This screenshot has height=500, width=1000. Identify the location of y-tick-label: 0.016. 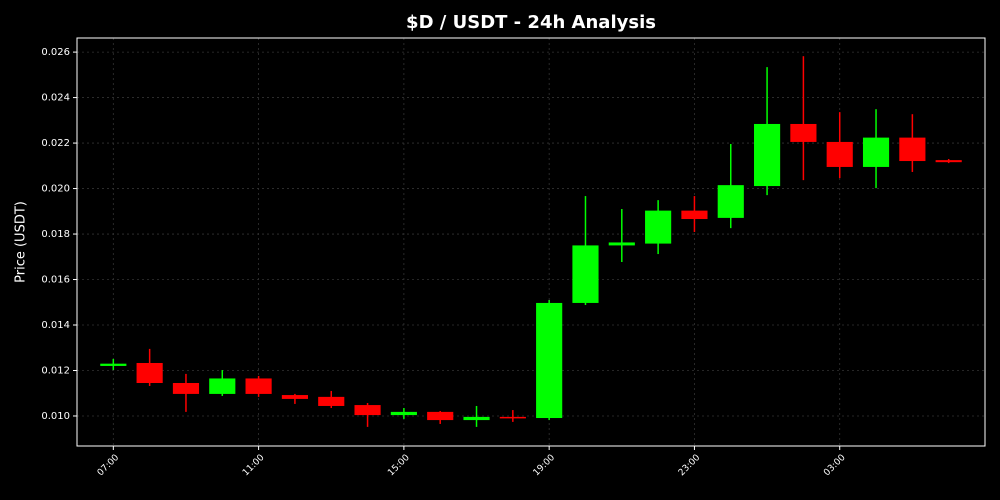
(55, 280).